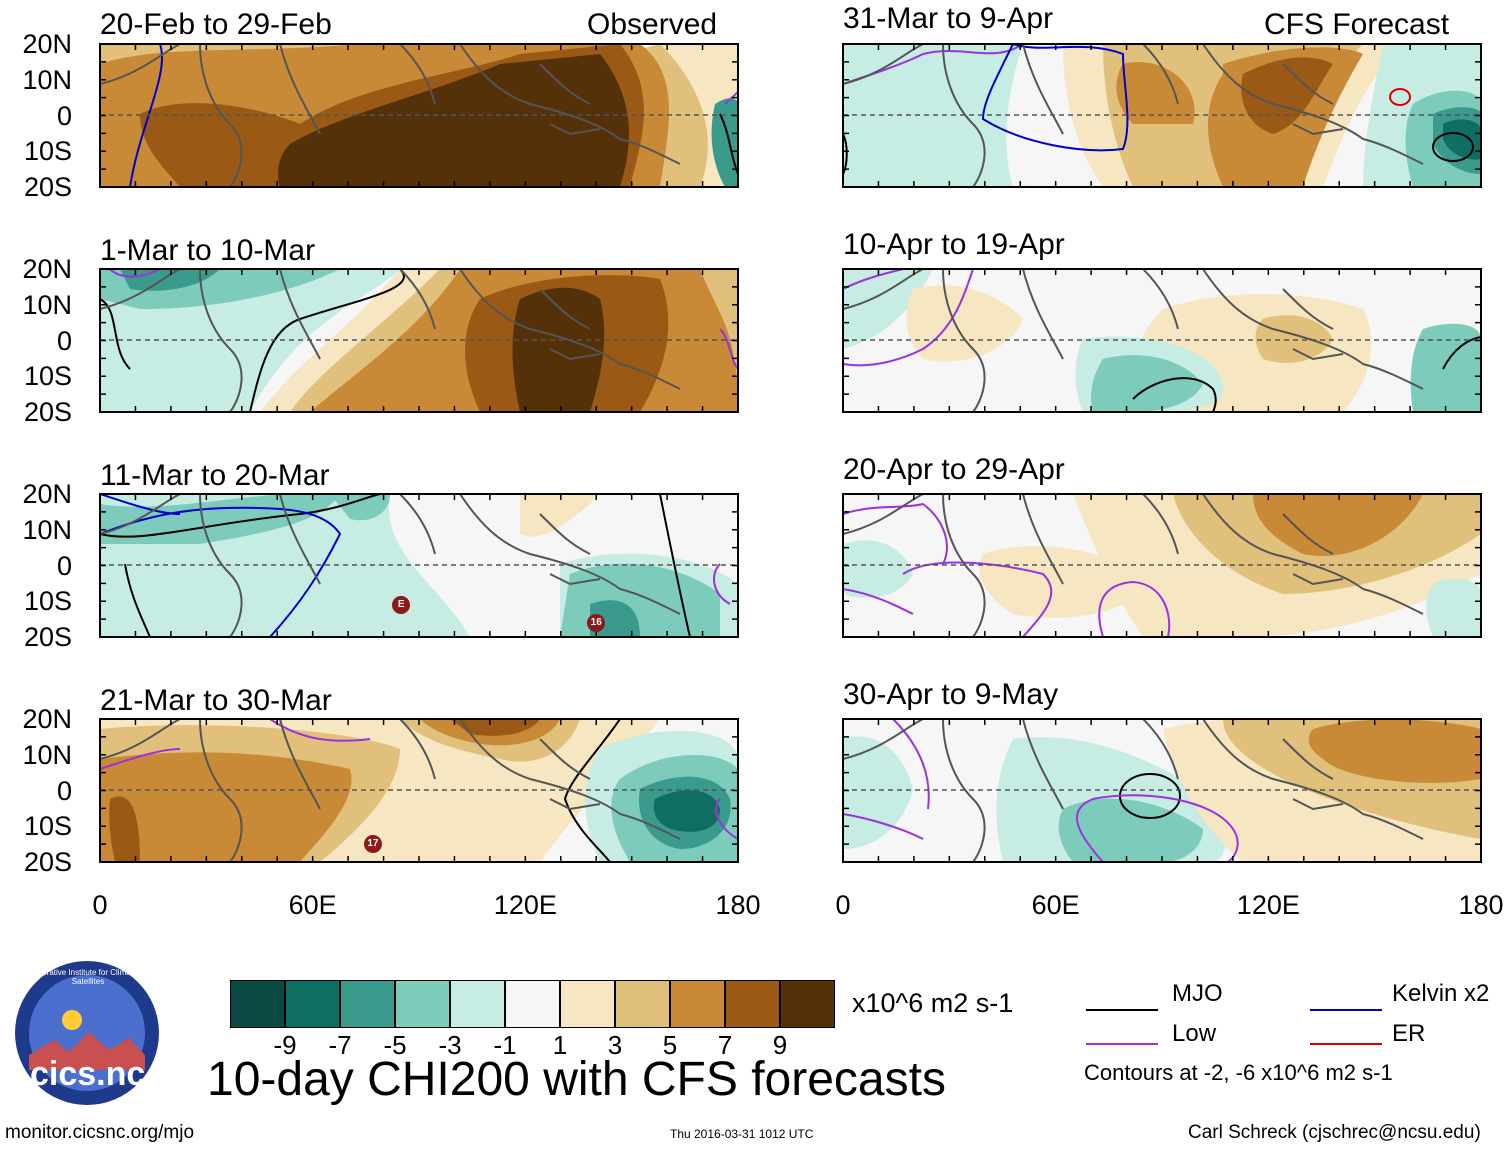 The image size is (1510, 1149). Describe the element at coordinates (1409, 1033) in the screenshot. I see `legend-label-er: ER` at that location.